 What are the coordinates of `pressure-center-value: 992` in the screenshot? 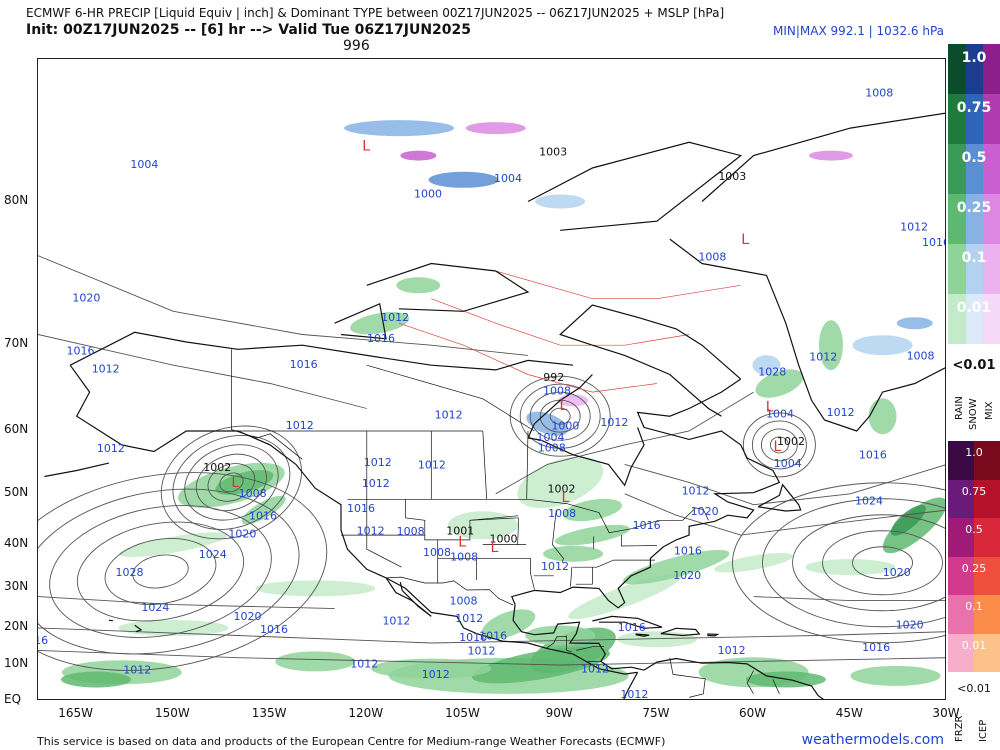 It's located at (553, 377).